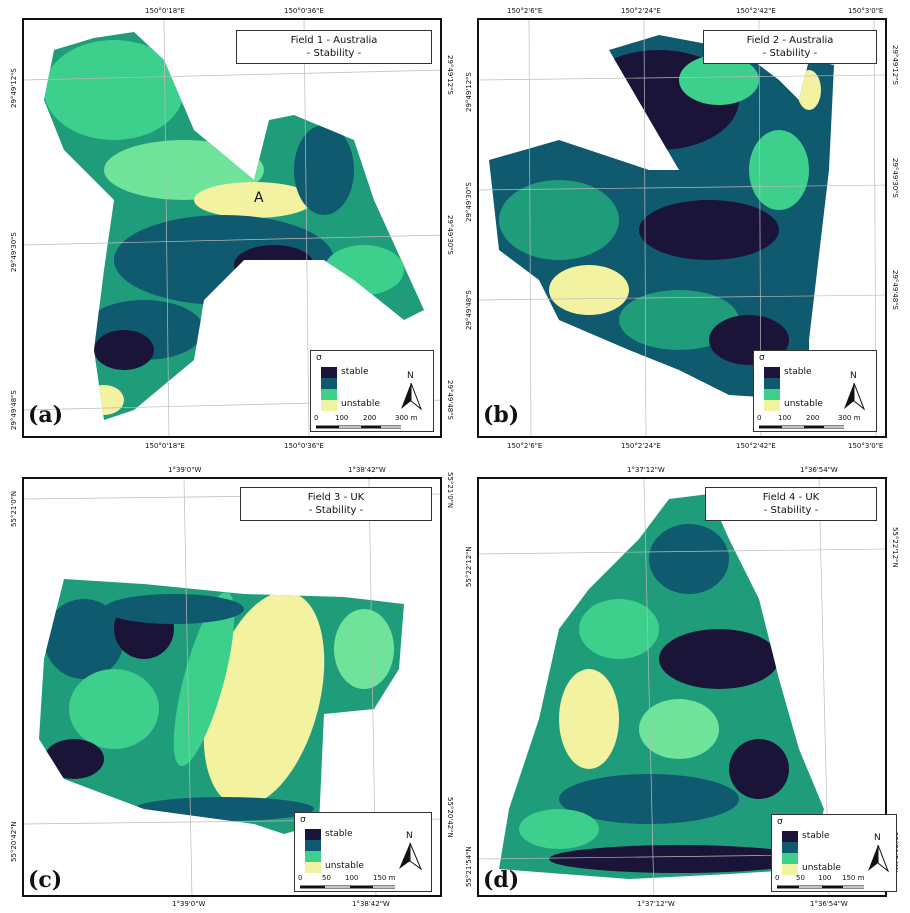  I want to click on title-box-a: Field 1 - Australia - Stability -, so click(334, 47).